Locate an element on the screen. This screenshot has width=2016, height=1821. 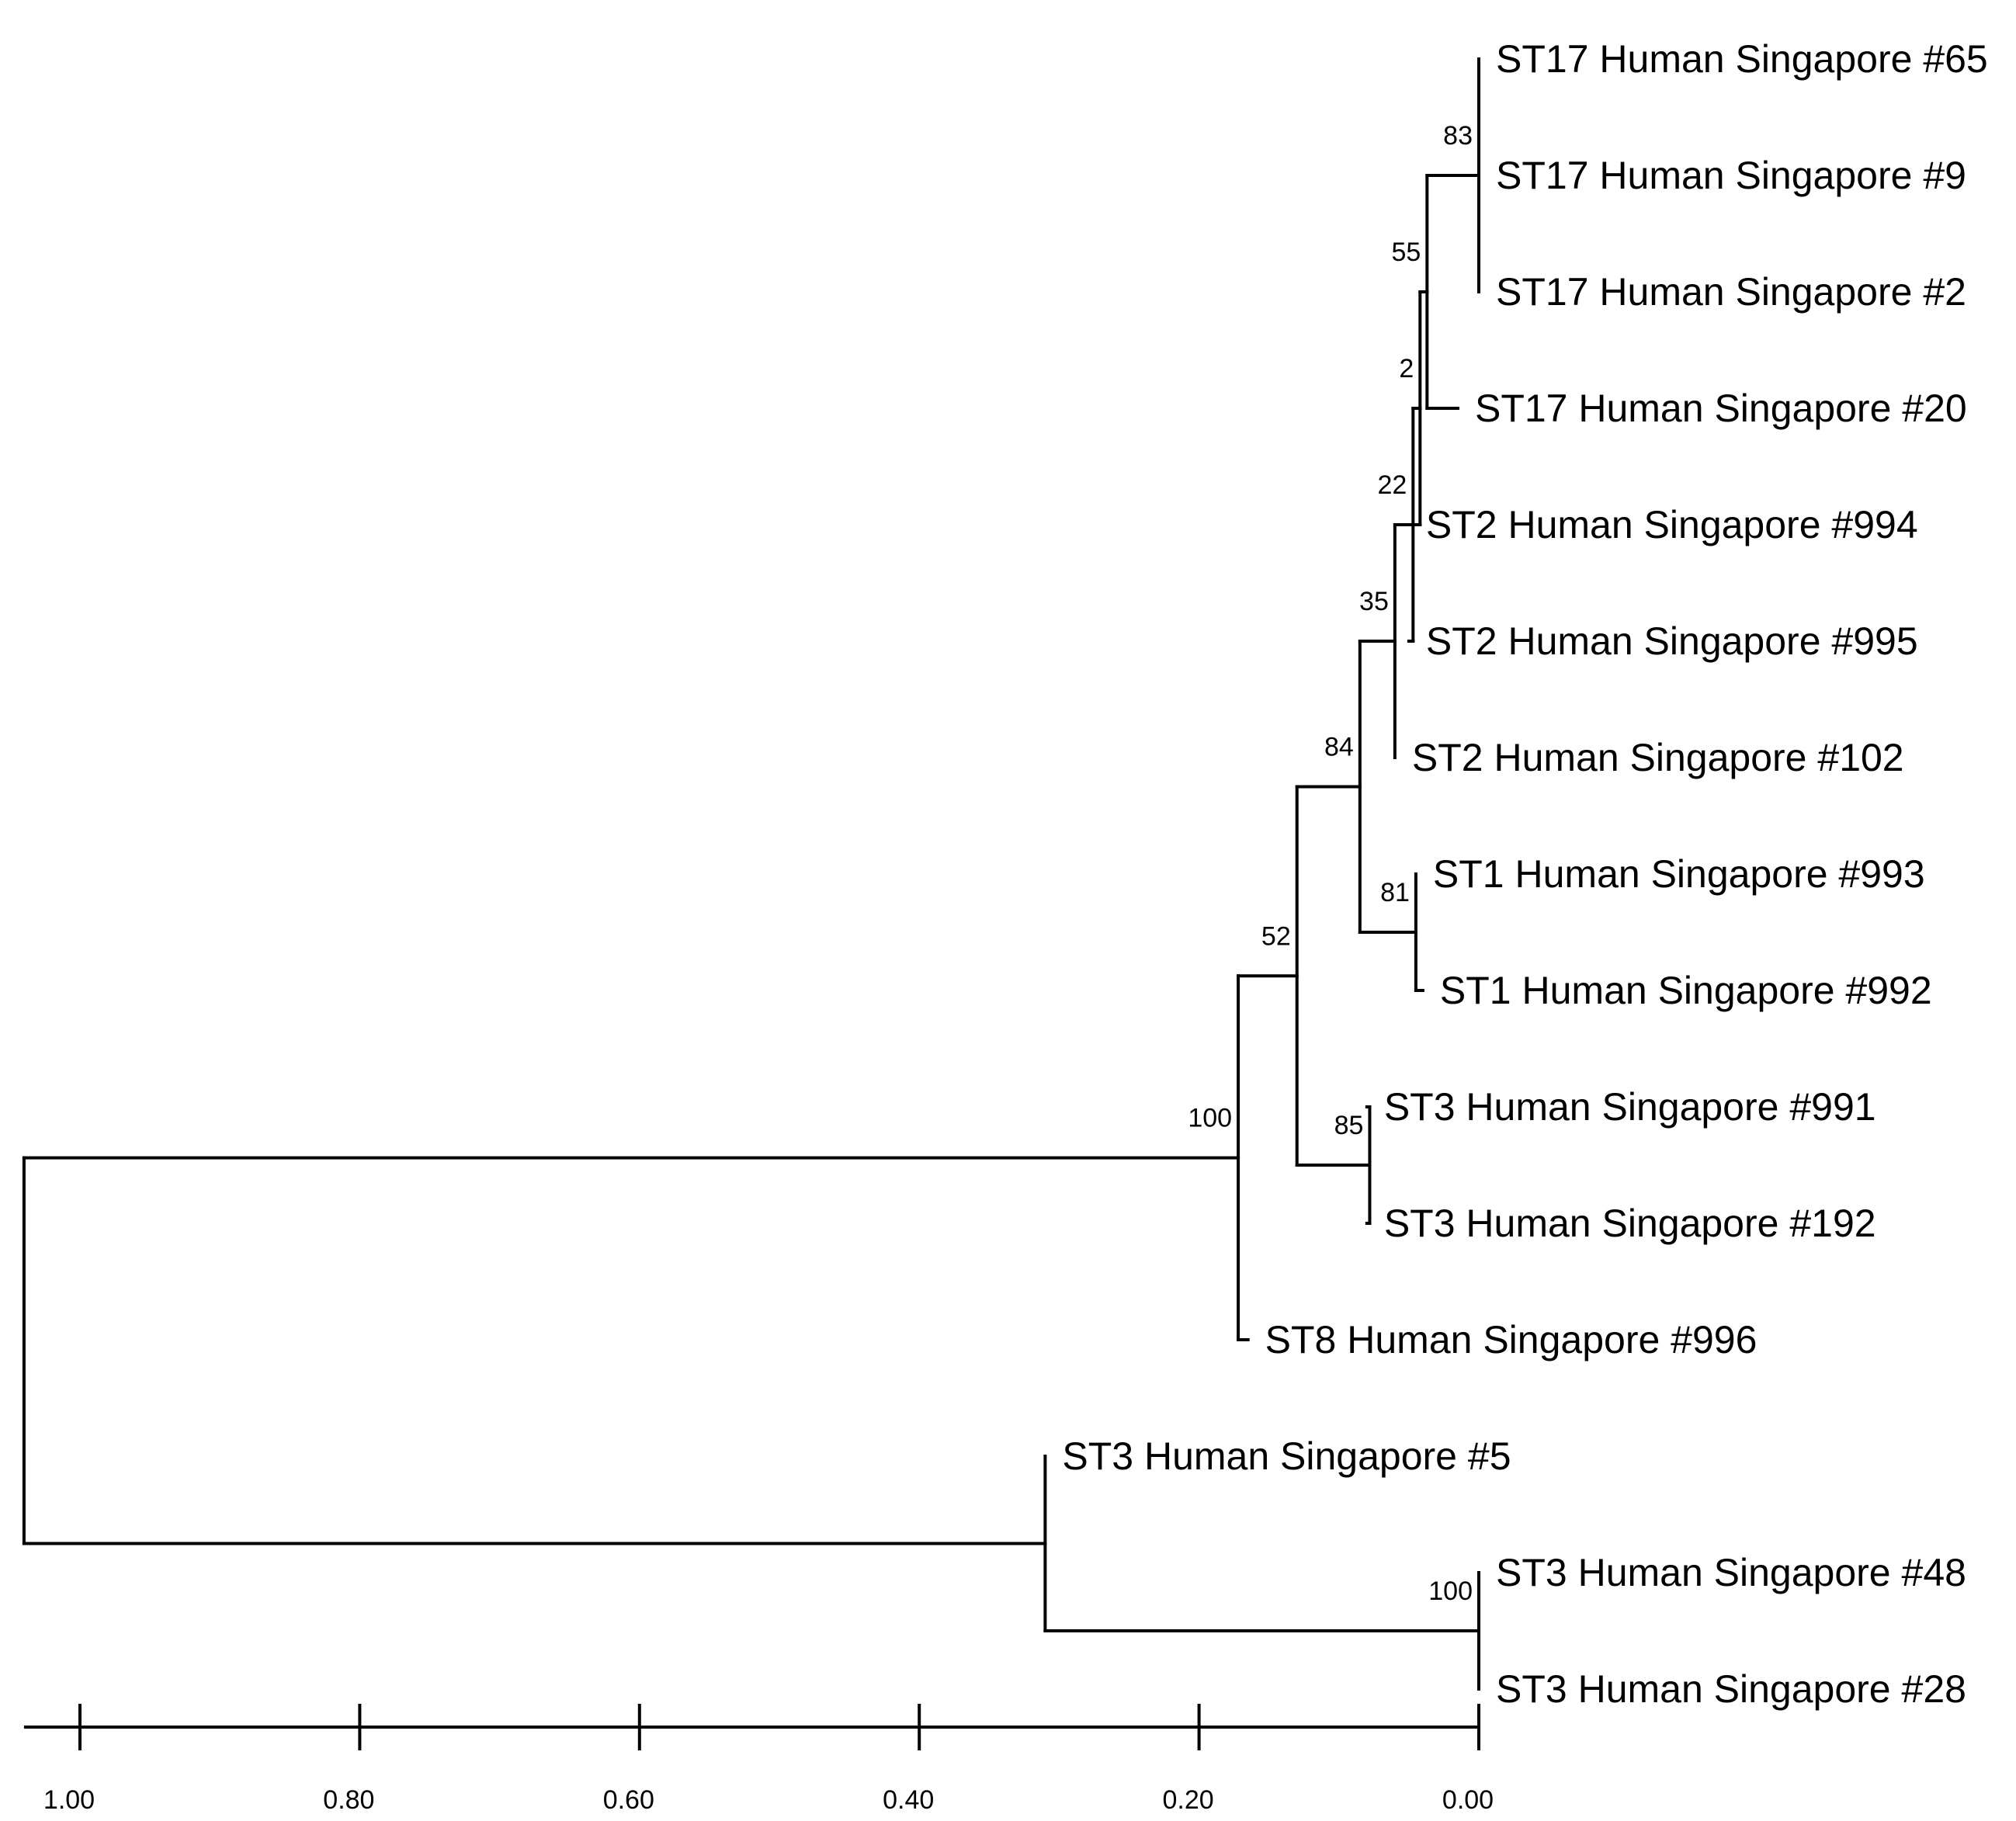
leaf-label: ST17 Human Singapore #2 is located at coordinates (1731, 292).